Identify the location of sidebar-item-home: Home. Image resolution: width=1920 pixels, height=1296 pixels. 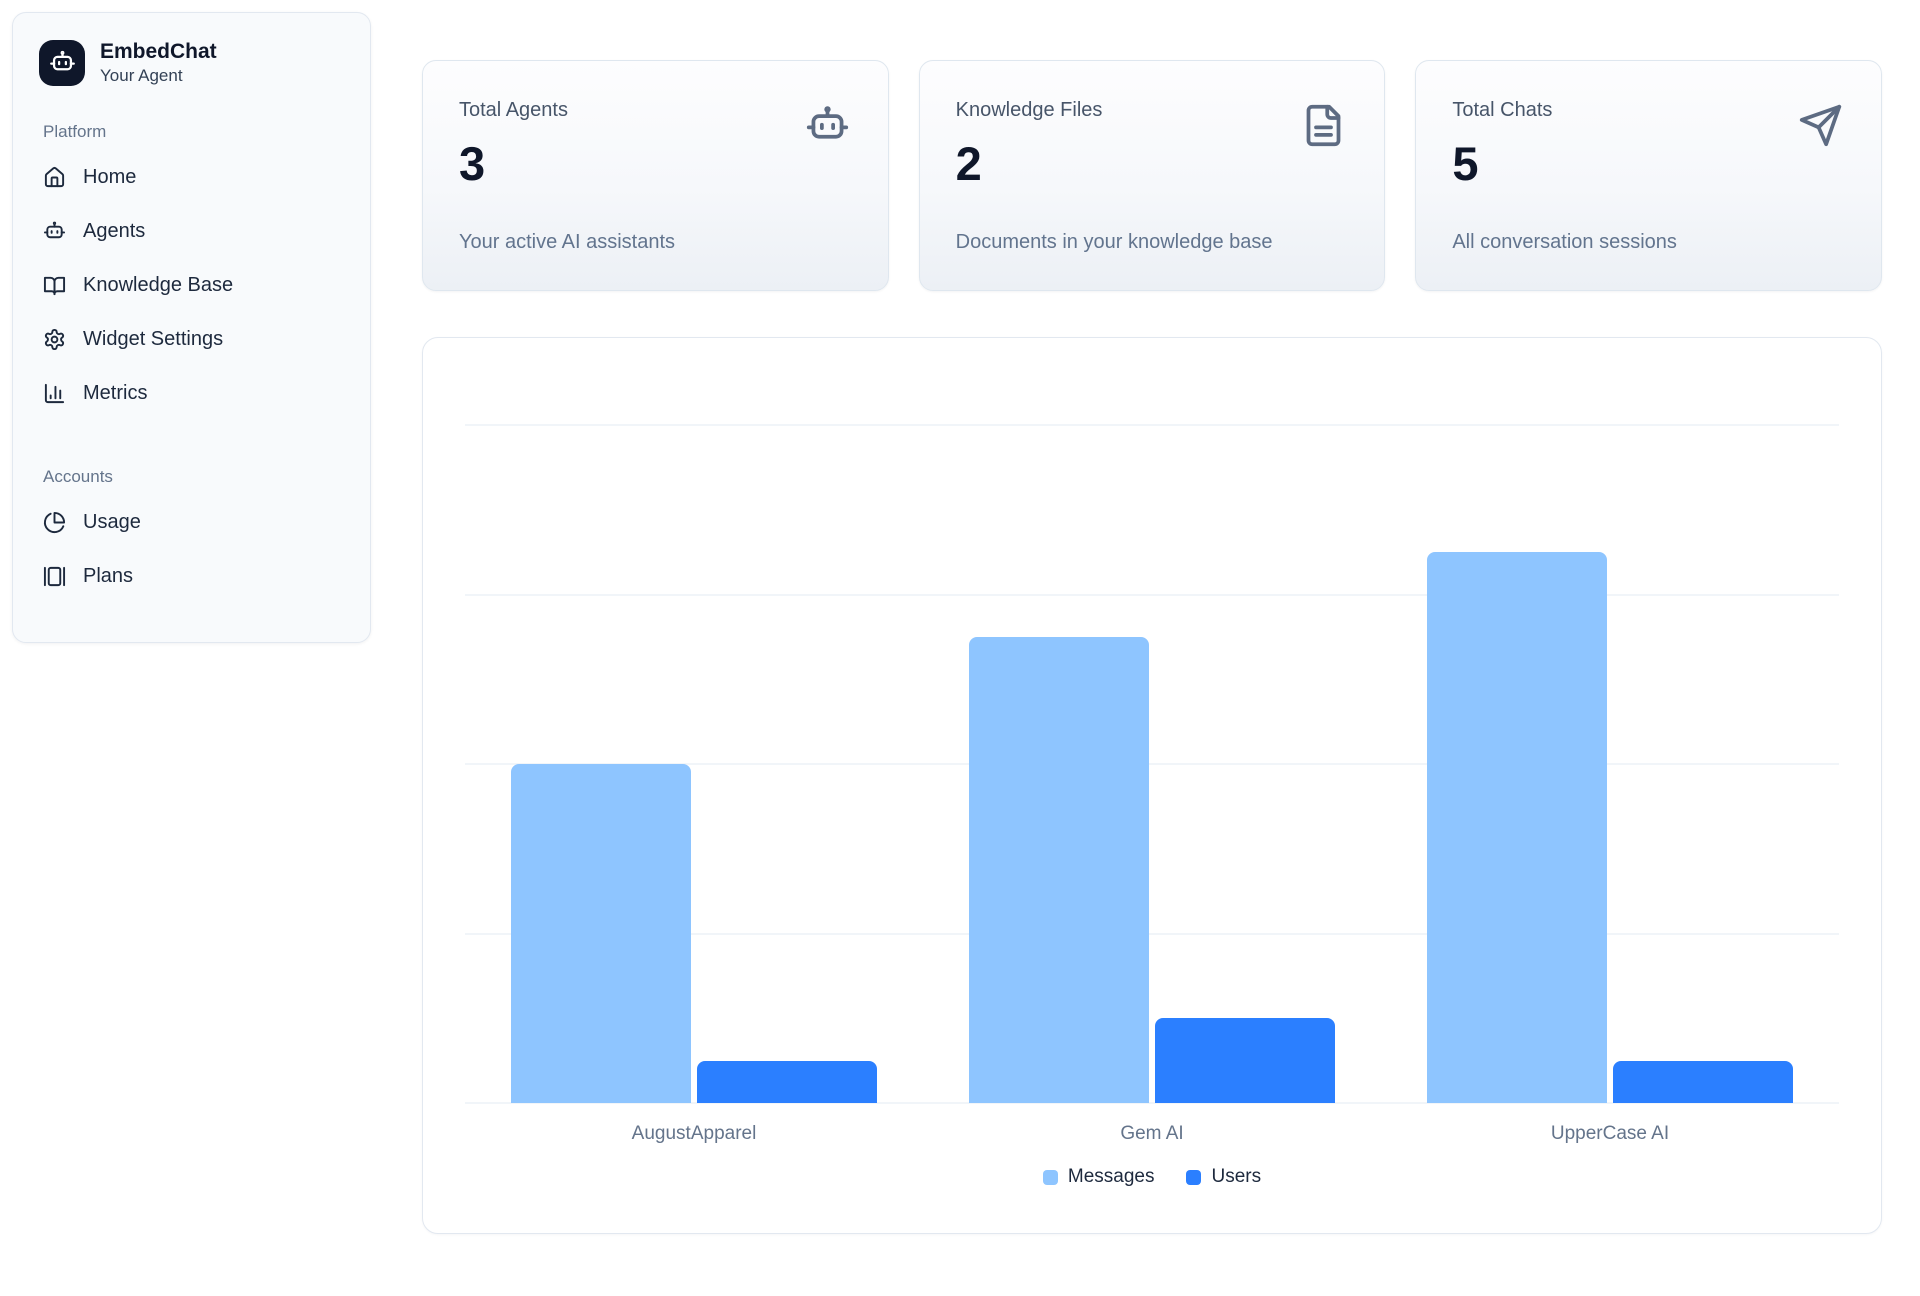
(191, 178).